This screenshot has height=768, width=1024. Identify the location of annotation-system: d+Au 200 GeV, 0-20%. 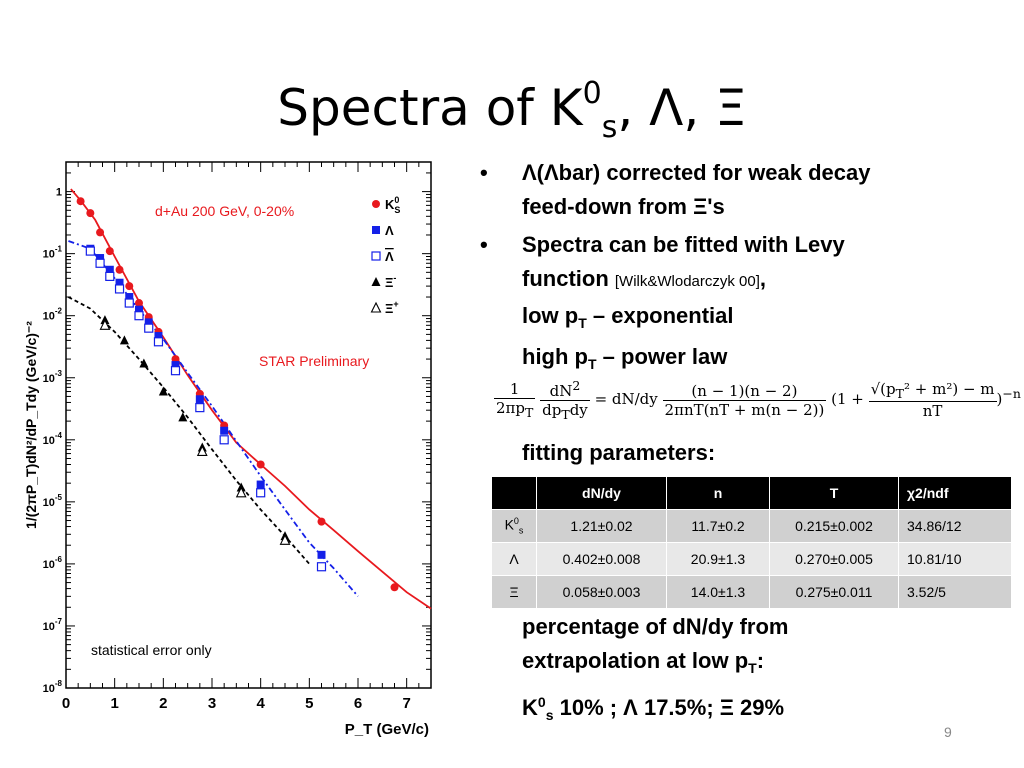
(224, 211).